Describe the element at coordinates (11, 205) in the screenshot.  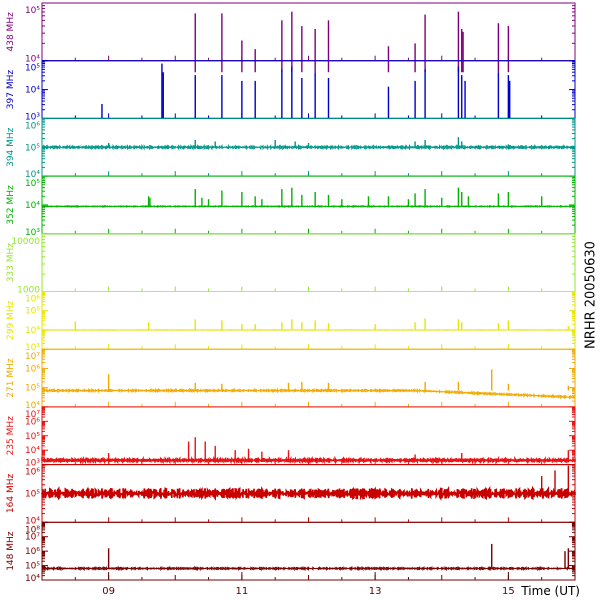
I see `frequency-label: 352 MHz` at that location.